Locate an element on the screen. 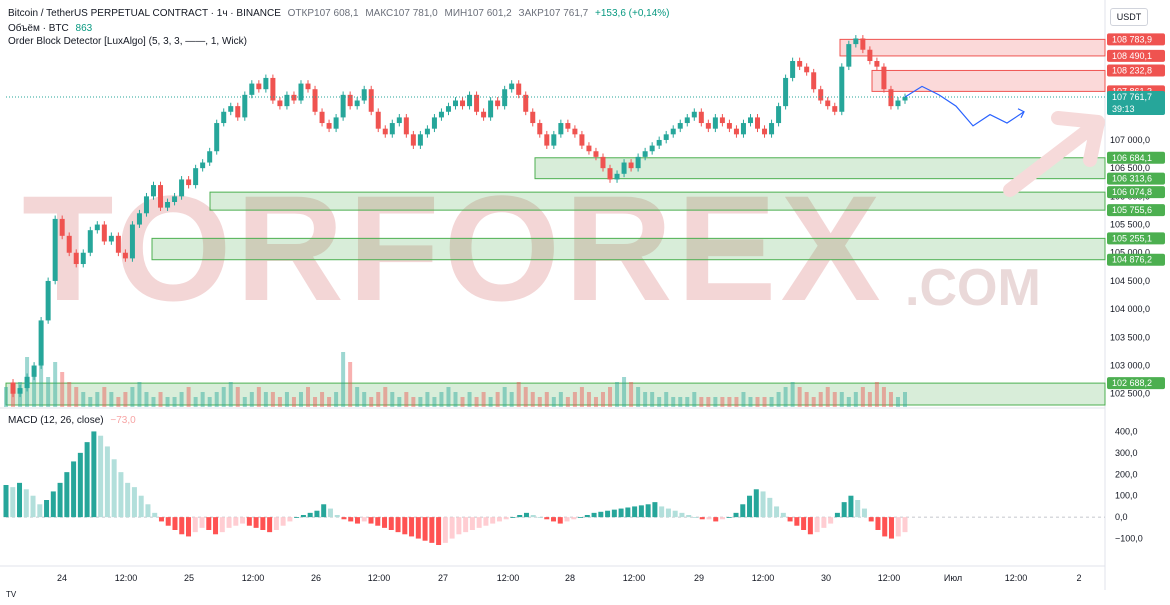  tradingview-logo: TV is located at coordinates (11, 594).